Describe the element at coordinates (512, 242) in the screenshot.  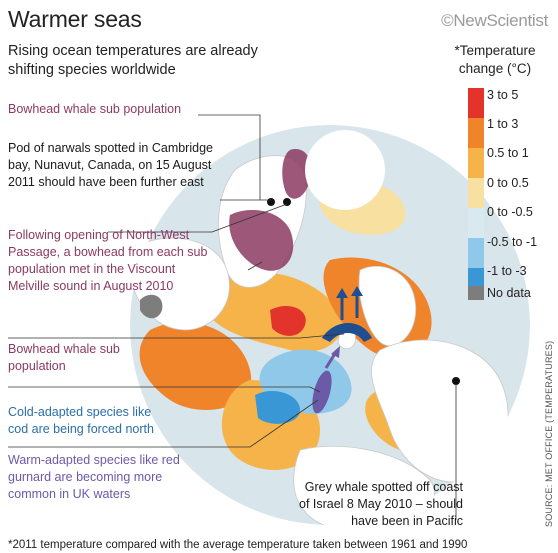
I see `legend-label-5: -0.5 to -1` at that location.